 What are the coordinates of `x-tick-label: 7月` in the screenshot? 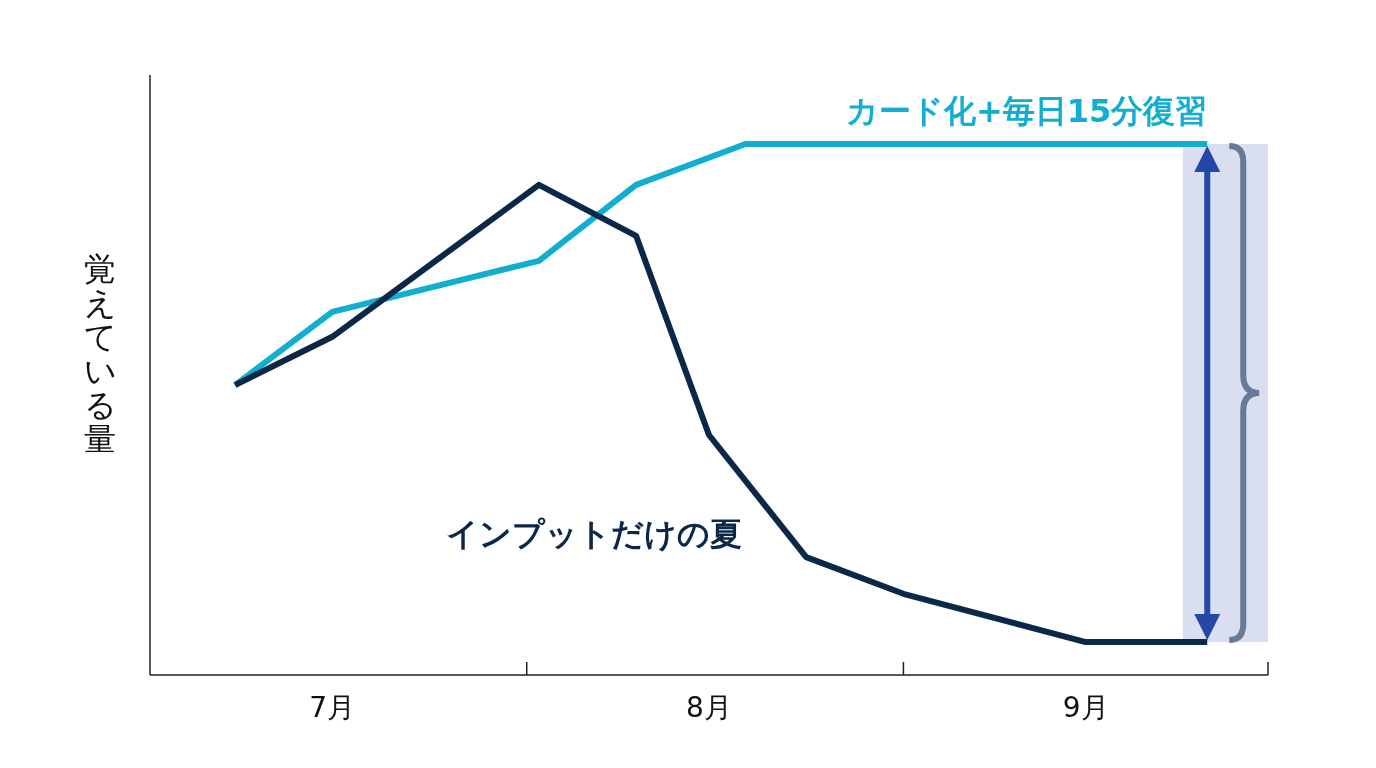 It's located at (332, 707).